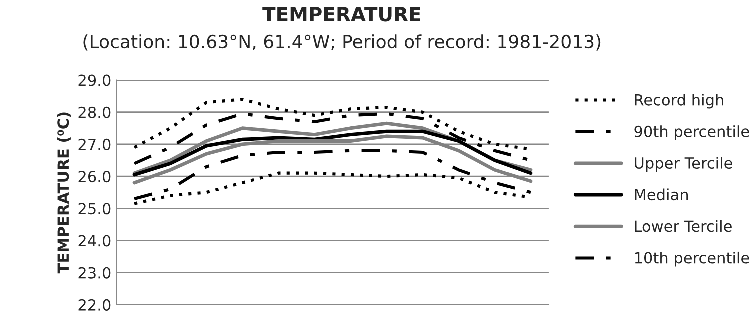 The height and width of the screenshot is (321, 752). Describe the element at coordinates (94, 209) in the screenshot. I see `y-tick-label: 25.0` at that location.